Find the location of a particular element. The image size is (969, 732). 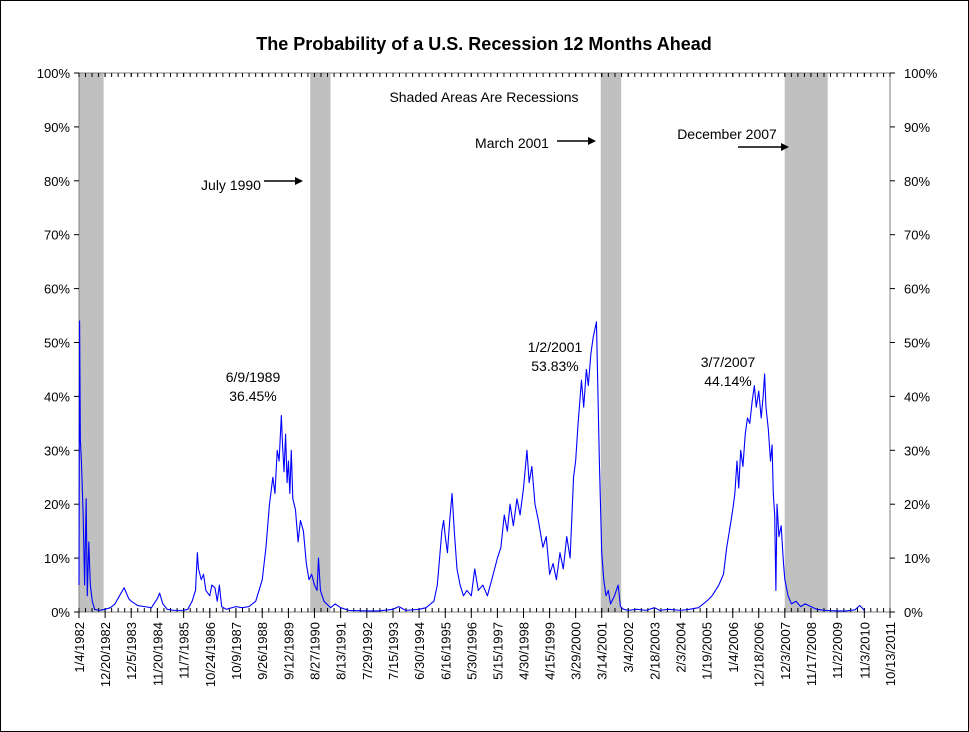

july-1990-label: July 1990 is located at coordinates (231, 185).